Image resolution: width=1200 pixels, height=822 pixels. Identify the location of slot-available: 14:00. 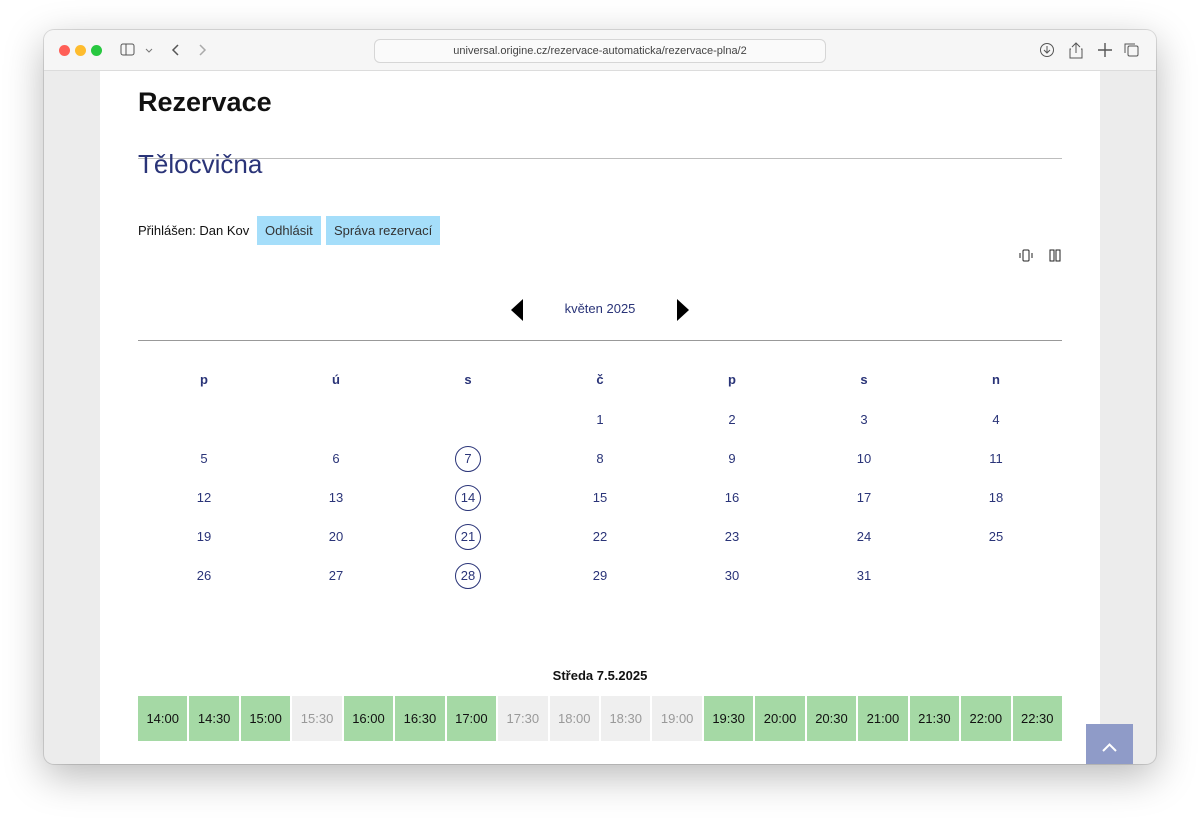
(163, 718).